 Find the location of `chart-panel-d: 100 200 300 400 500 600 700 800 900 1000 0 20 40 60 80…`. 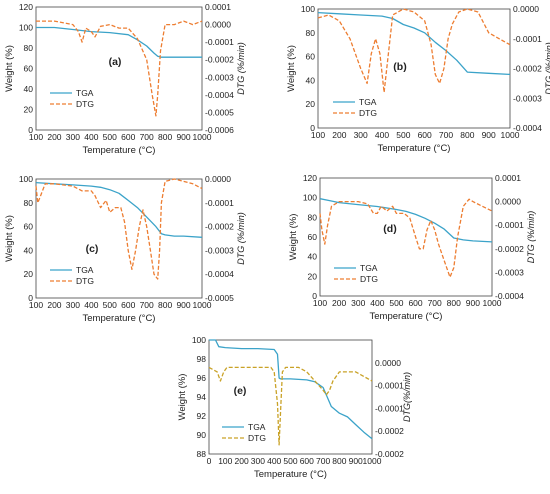

chart-panel-d: 100 200 300 400 500 600 700 800 900 1000 0 20 40 60 80… is located at coordinates (412, 247).